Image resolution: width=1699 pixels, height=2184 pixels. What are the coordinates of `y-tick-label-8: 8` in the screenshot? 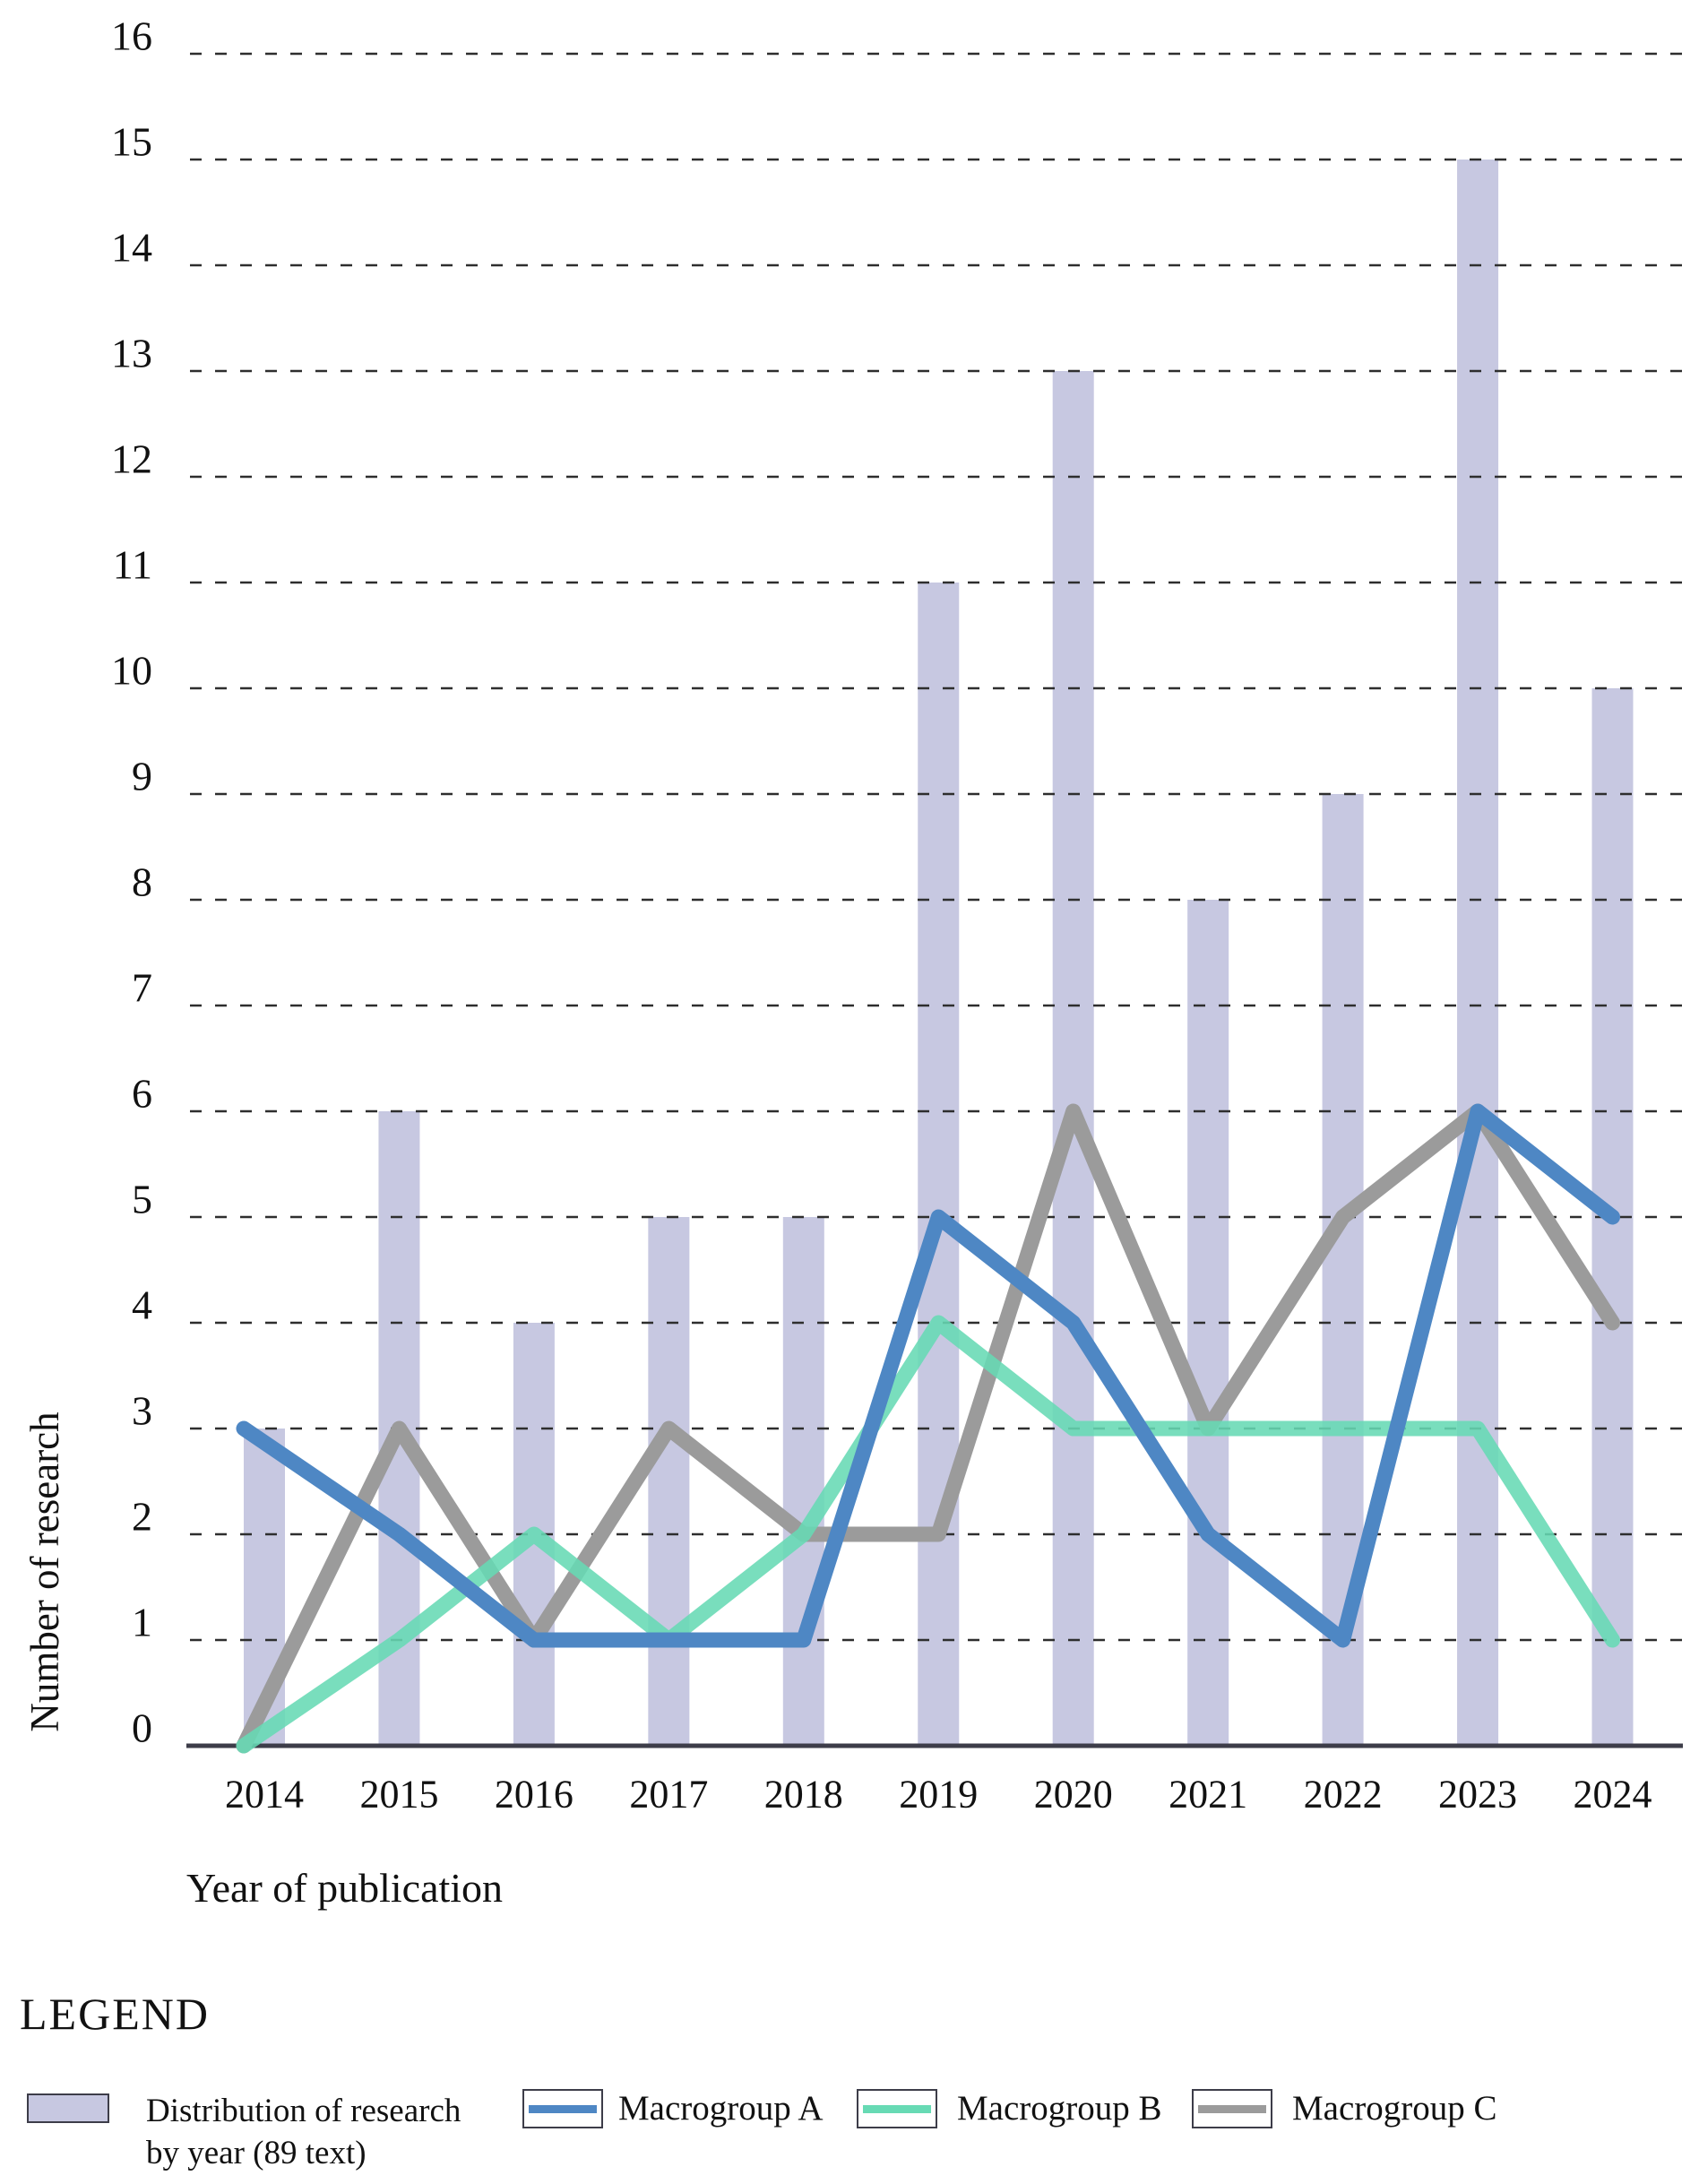 It's located at (142, 882).